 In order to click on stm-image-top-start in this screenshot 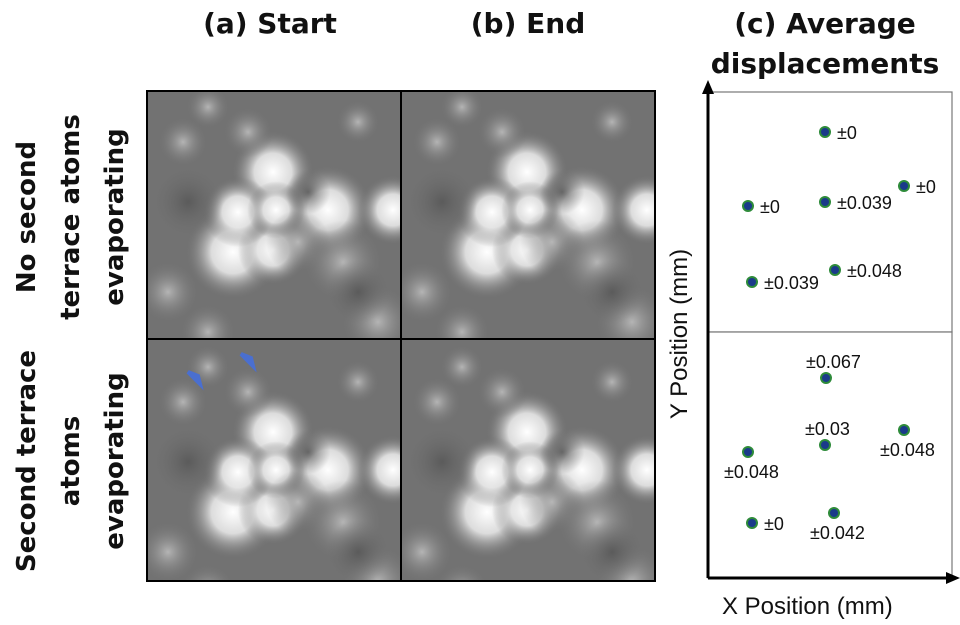, I will do `click(274, 215)`.